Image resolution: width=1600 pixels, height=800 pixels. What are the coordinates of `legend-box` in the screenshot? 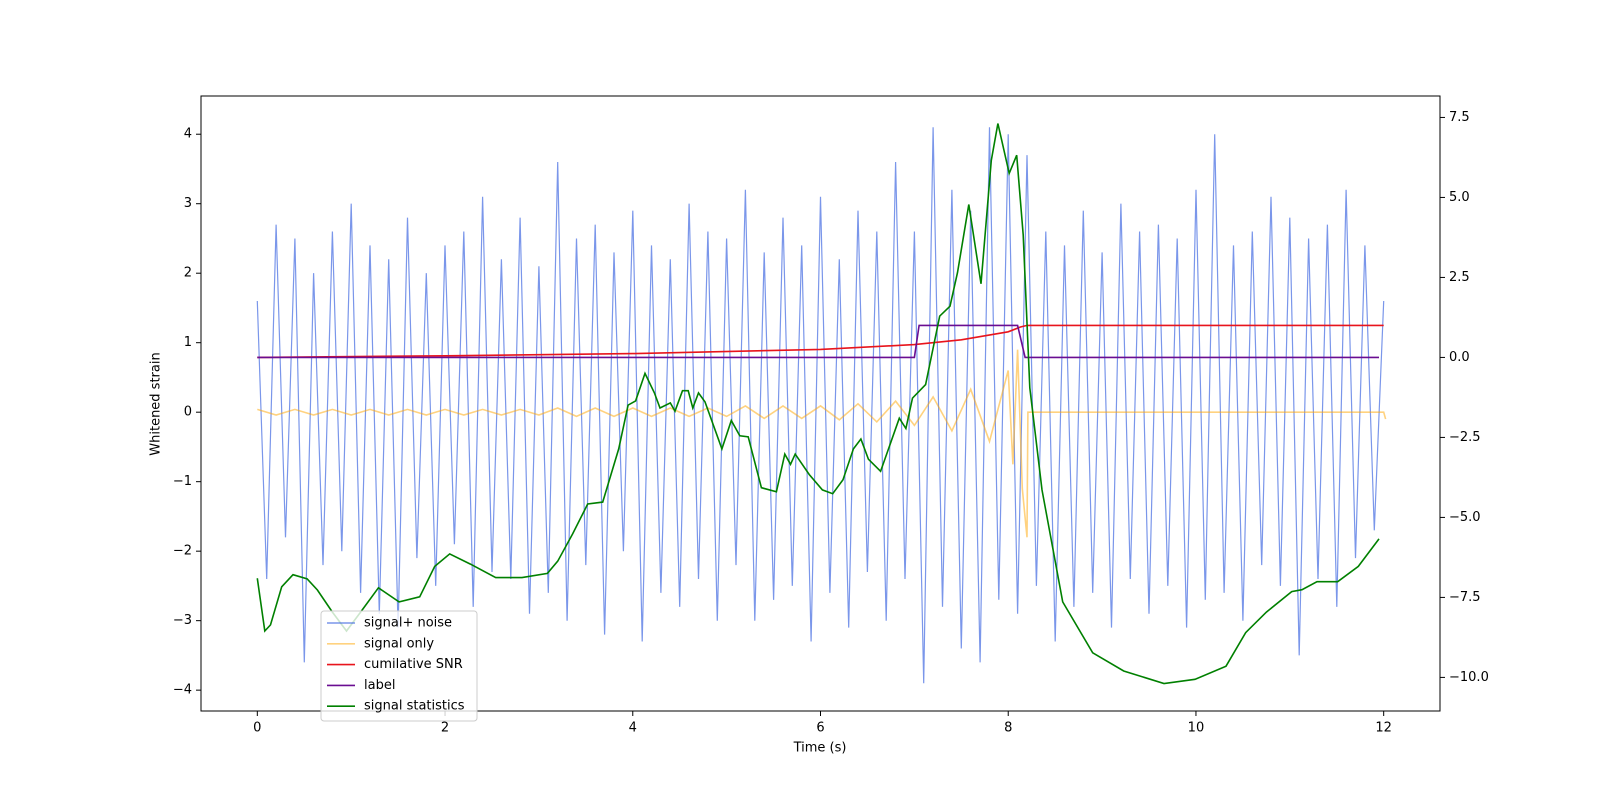 It's located at (399, 666).